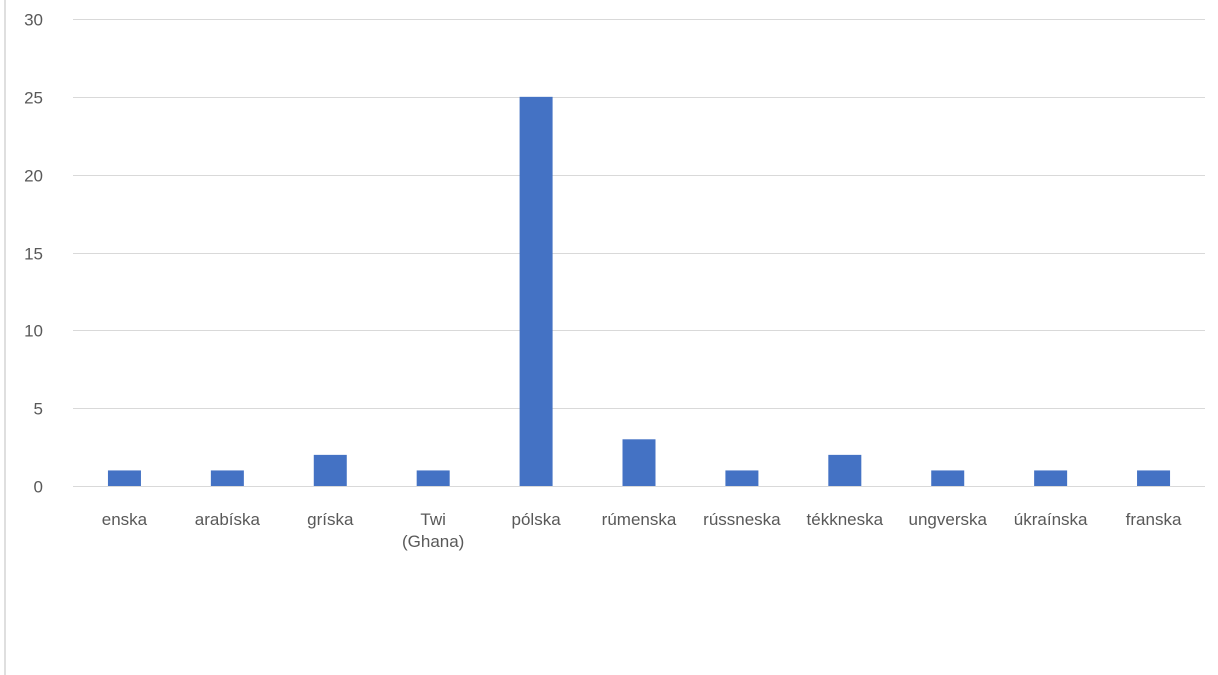 Image resolution: width=1218 pixels, height=675 pixels. Describe the element at coordinates (1051, 519) in the screenshot. I see `x-tick-label: úkraínska` at that location.